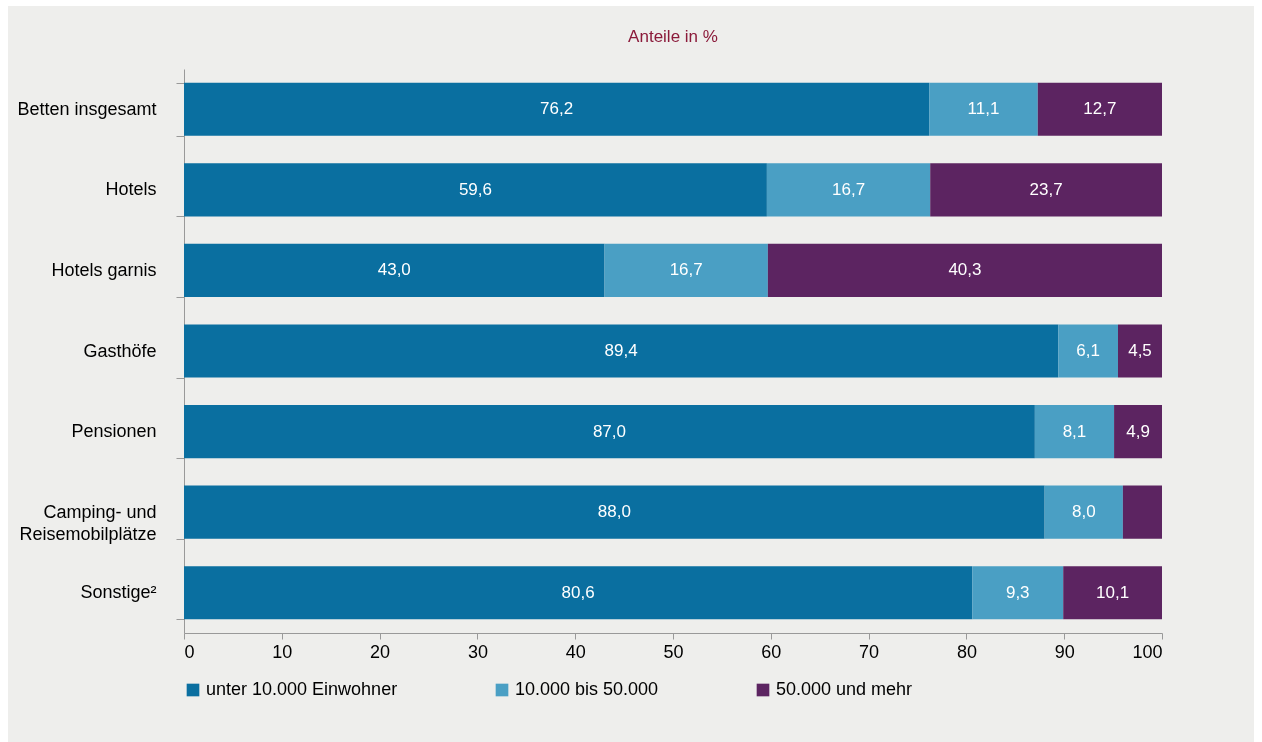 The image size is (1262, 742). I want to click on x-tick-label: 20, so click(380, 651).